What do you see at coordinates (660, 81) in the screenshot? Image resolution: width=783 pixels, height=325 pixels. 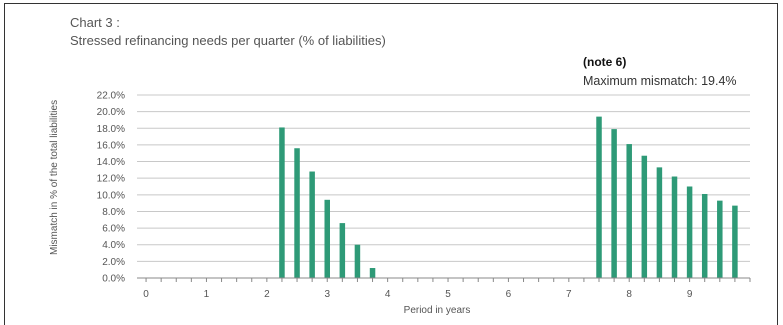 I see `max-mismatch-annotation: Maximum mismatch: 19.4%` at bounding box center [660, 81].